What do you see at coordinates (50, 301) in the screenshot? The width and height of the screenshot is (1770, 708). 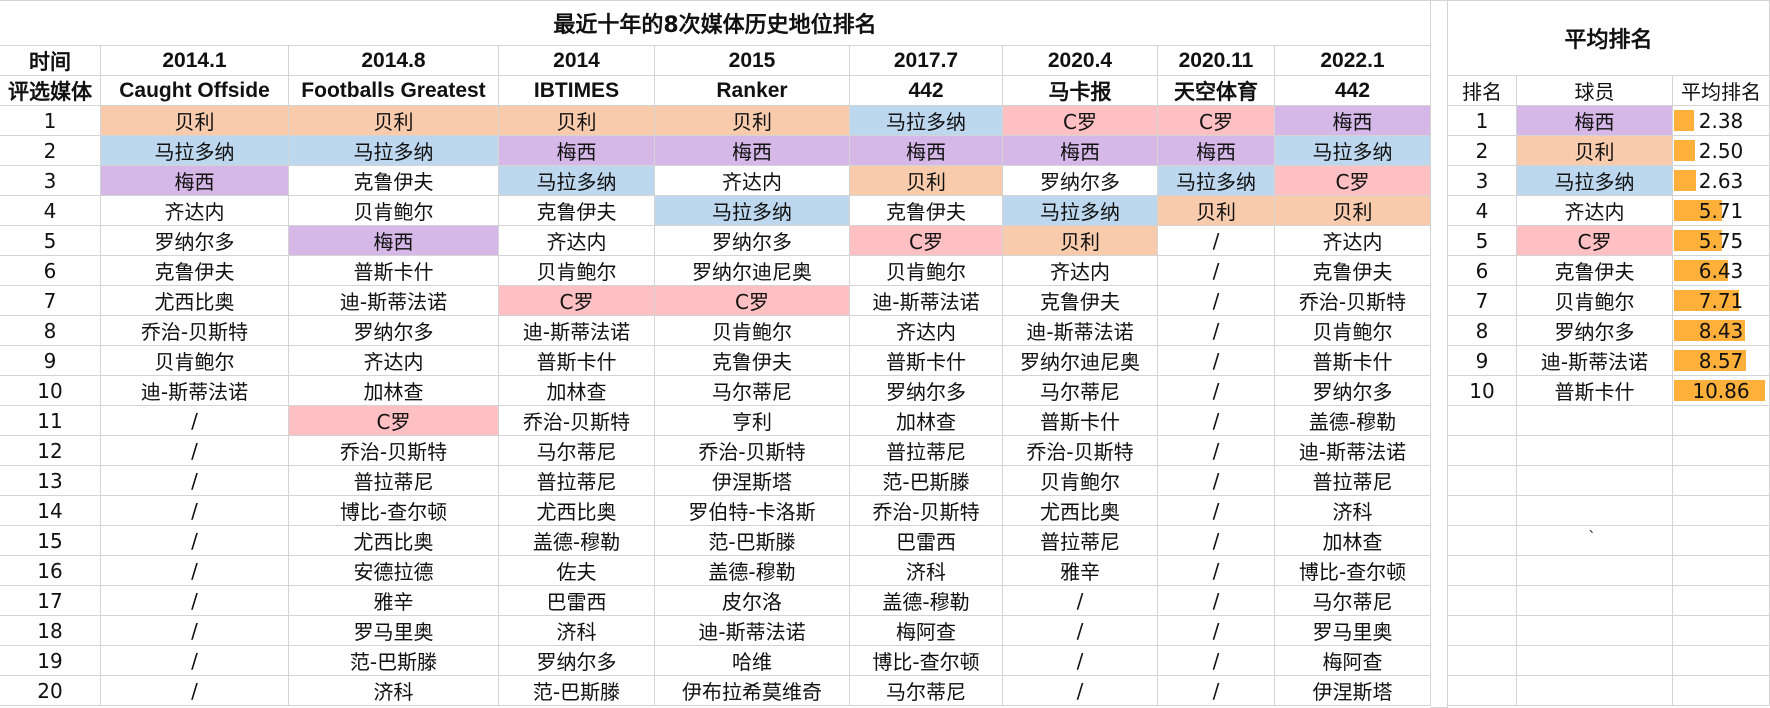 I see `rank-cell: 7` at bounding box center [50, 301].